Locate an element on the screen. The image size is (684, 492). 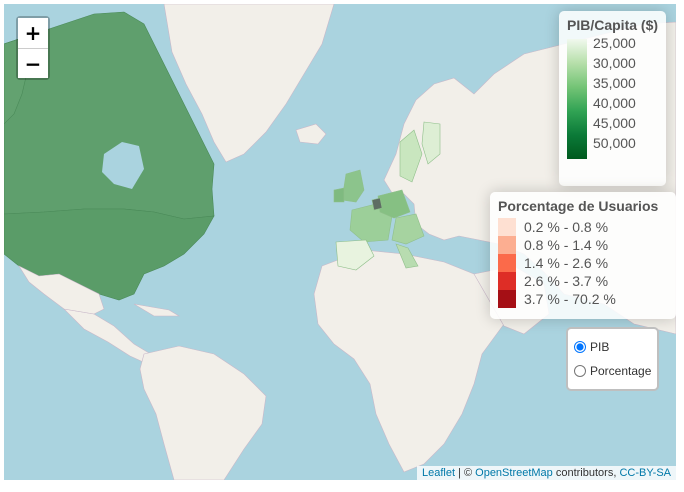
zoom-out-button: − is located at coordinates (33, 63).